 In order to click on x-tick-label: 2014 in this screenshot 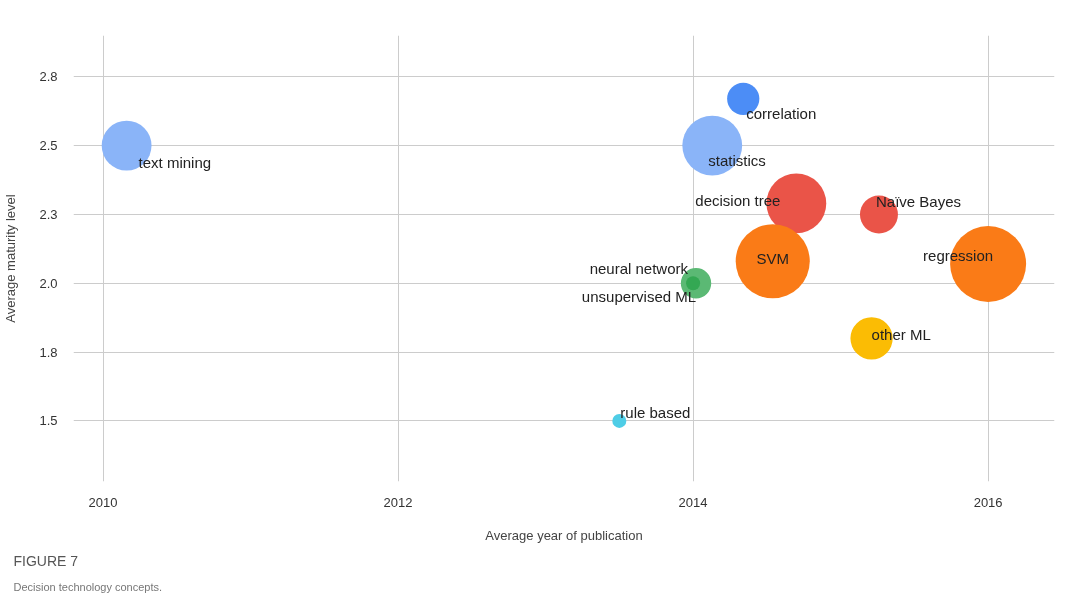, I will do `click(693, 502)`.